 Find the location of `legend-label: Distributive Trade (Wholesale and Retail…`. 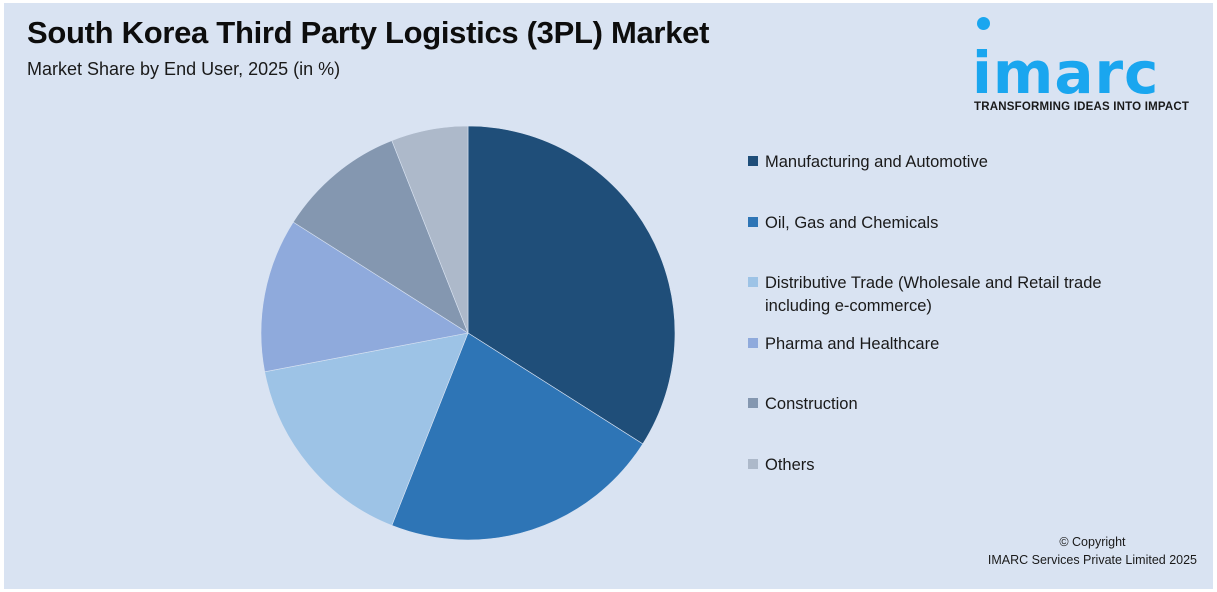

legend-label: Distributive Trade (Wholesale and Retail… is located at coordinates (933, 294).